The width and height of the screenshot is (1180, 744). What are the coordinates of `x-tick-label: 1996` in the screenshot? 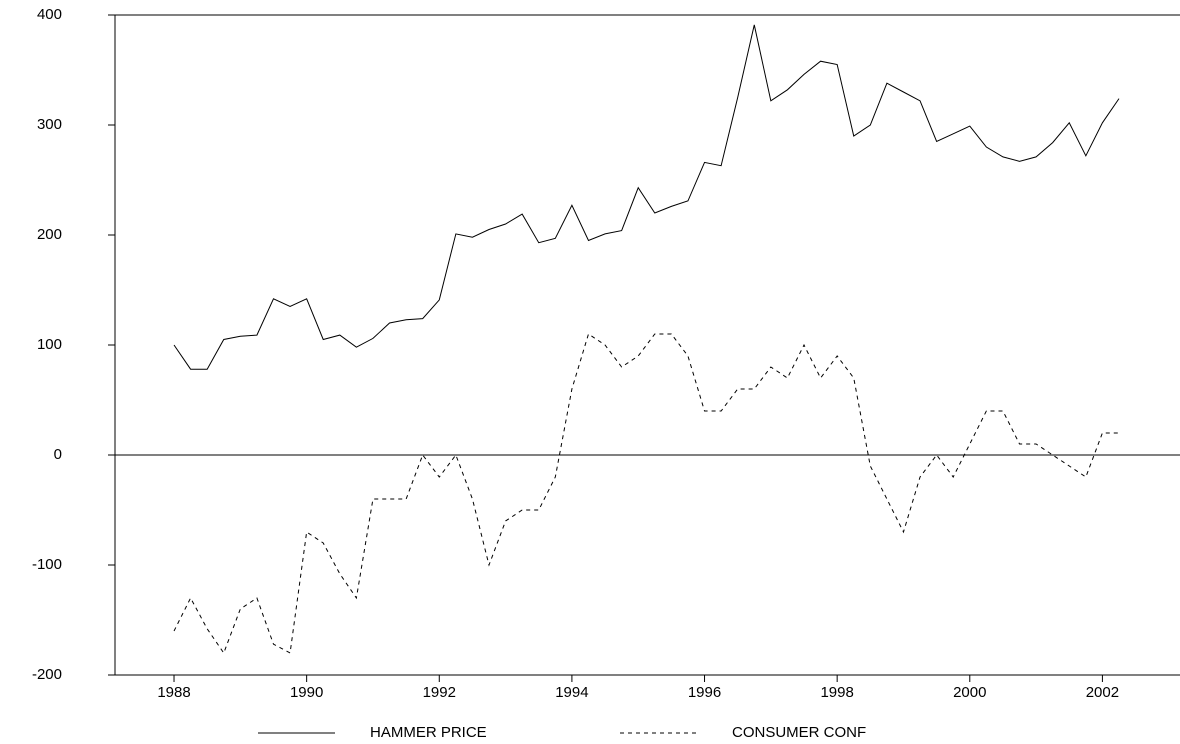 It's located at (704, 692).